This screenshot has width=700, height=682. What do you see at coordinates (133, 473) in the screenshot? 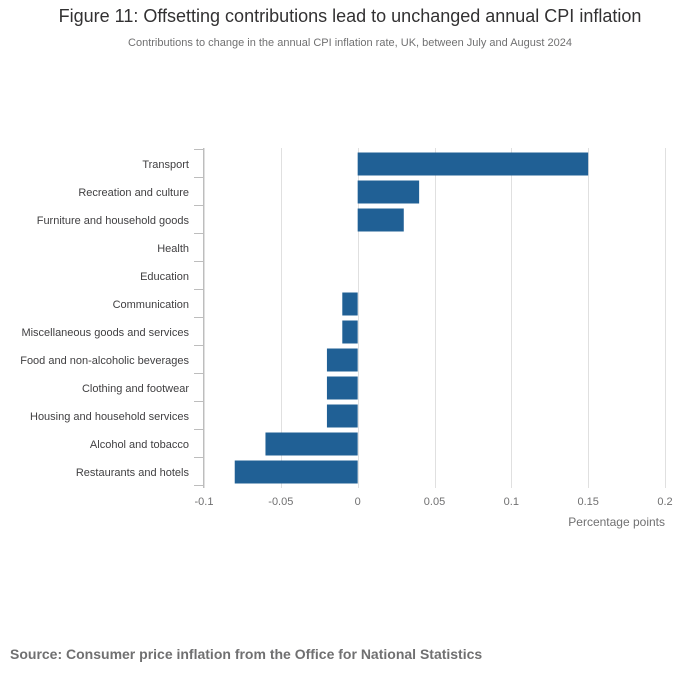
I see `category-label: Restaurants and hotels` at bounding box center [133, 473].